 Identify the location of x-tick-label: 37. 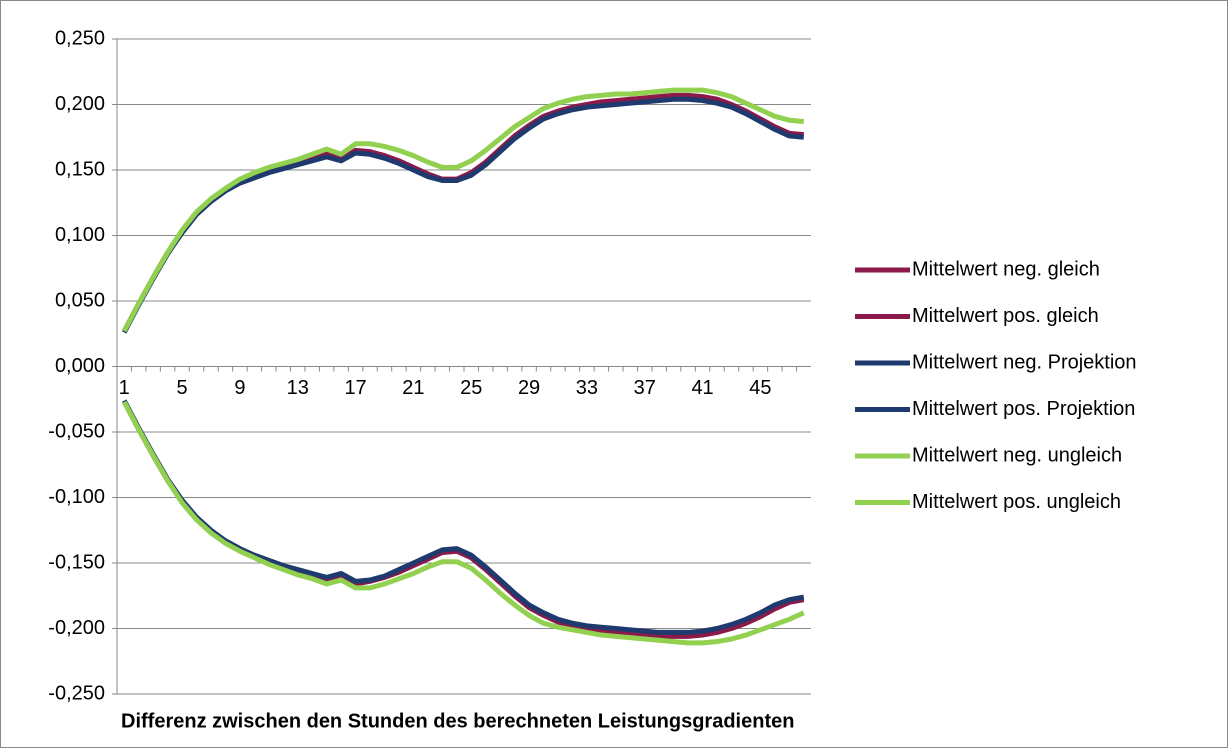
(645, 388).